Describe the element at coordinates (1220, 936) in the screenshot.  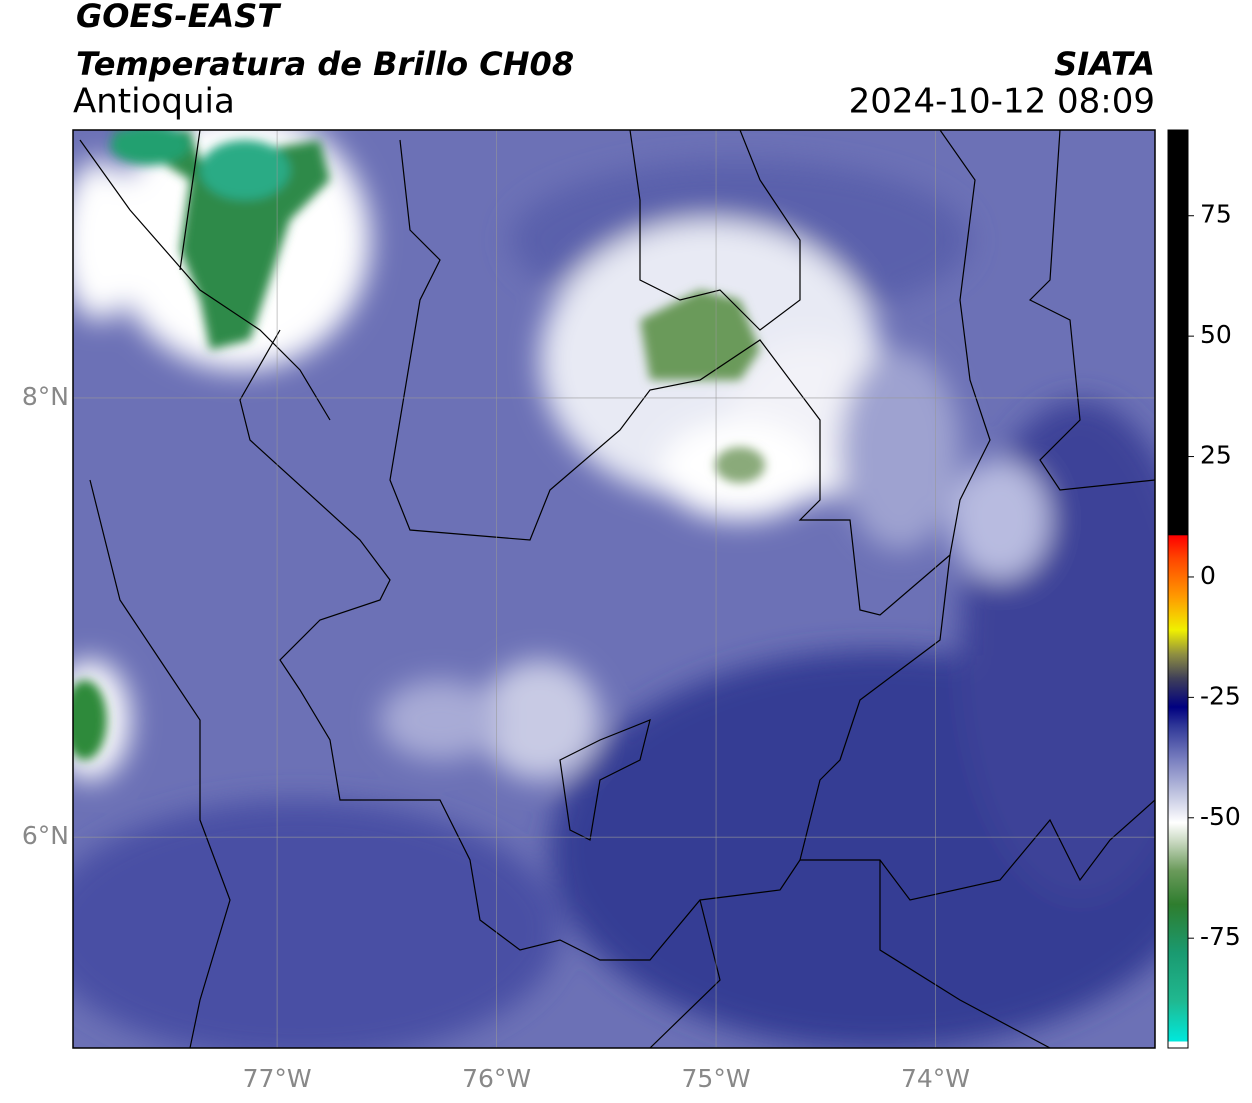
I see `colorbar-tick-label: -75` at that location.